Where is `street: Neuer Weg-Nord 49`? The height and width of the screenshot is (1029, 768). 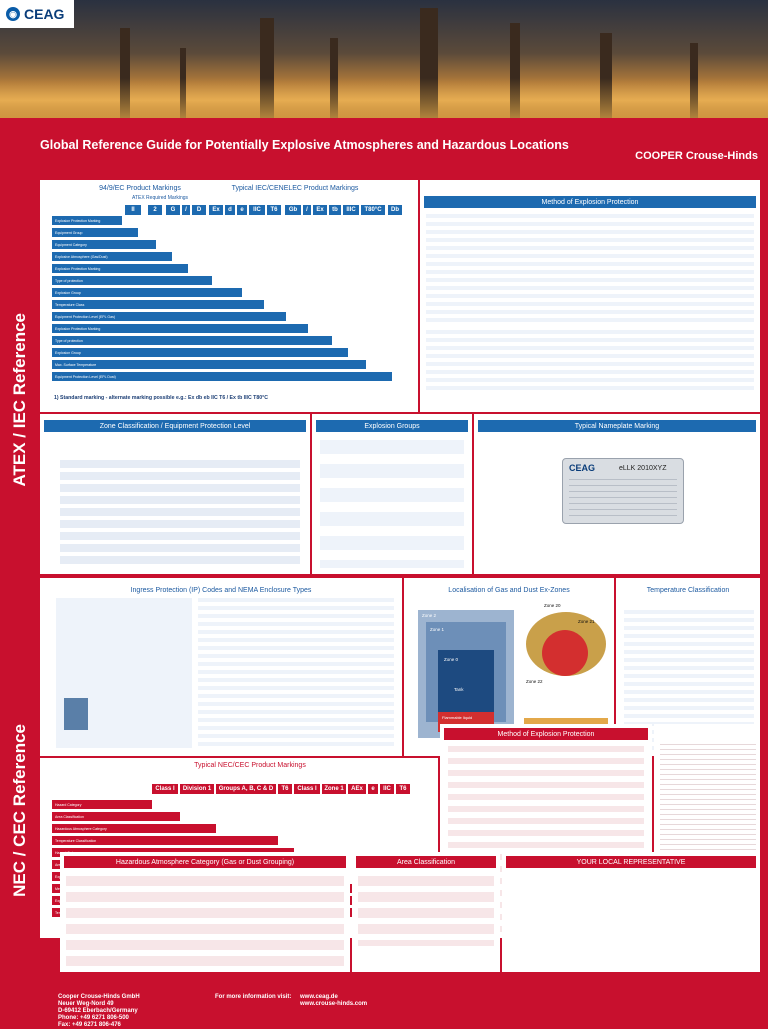
street: Neuer Weg-Nord 49 is located at coordinates (86, 1004).